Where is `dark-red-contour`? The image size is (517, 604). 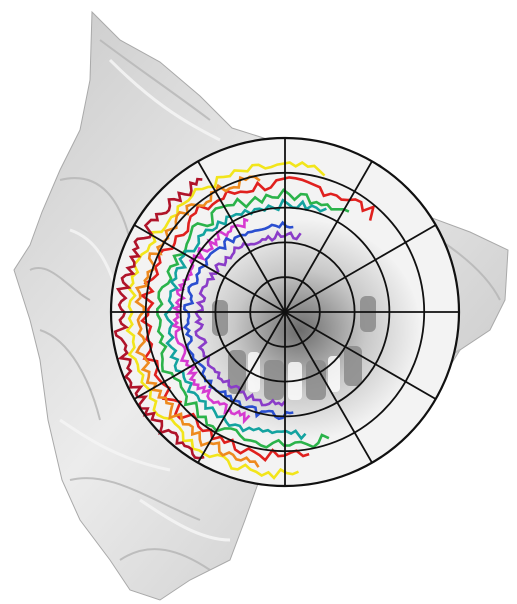 dark-red-contour is located at coordinates (159, 318).